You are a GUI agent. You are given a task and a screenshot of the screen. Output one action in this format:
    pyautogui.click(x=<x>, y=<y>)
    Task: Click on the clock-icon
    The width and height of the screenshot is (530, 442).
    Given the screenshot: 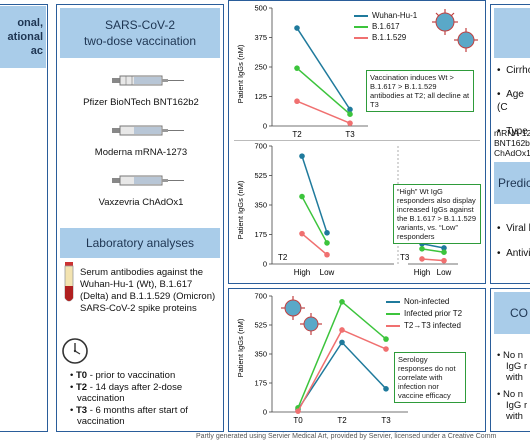 What is the action you would take?
    pyautogui.click(x=75, y=351)
    